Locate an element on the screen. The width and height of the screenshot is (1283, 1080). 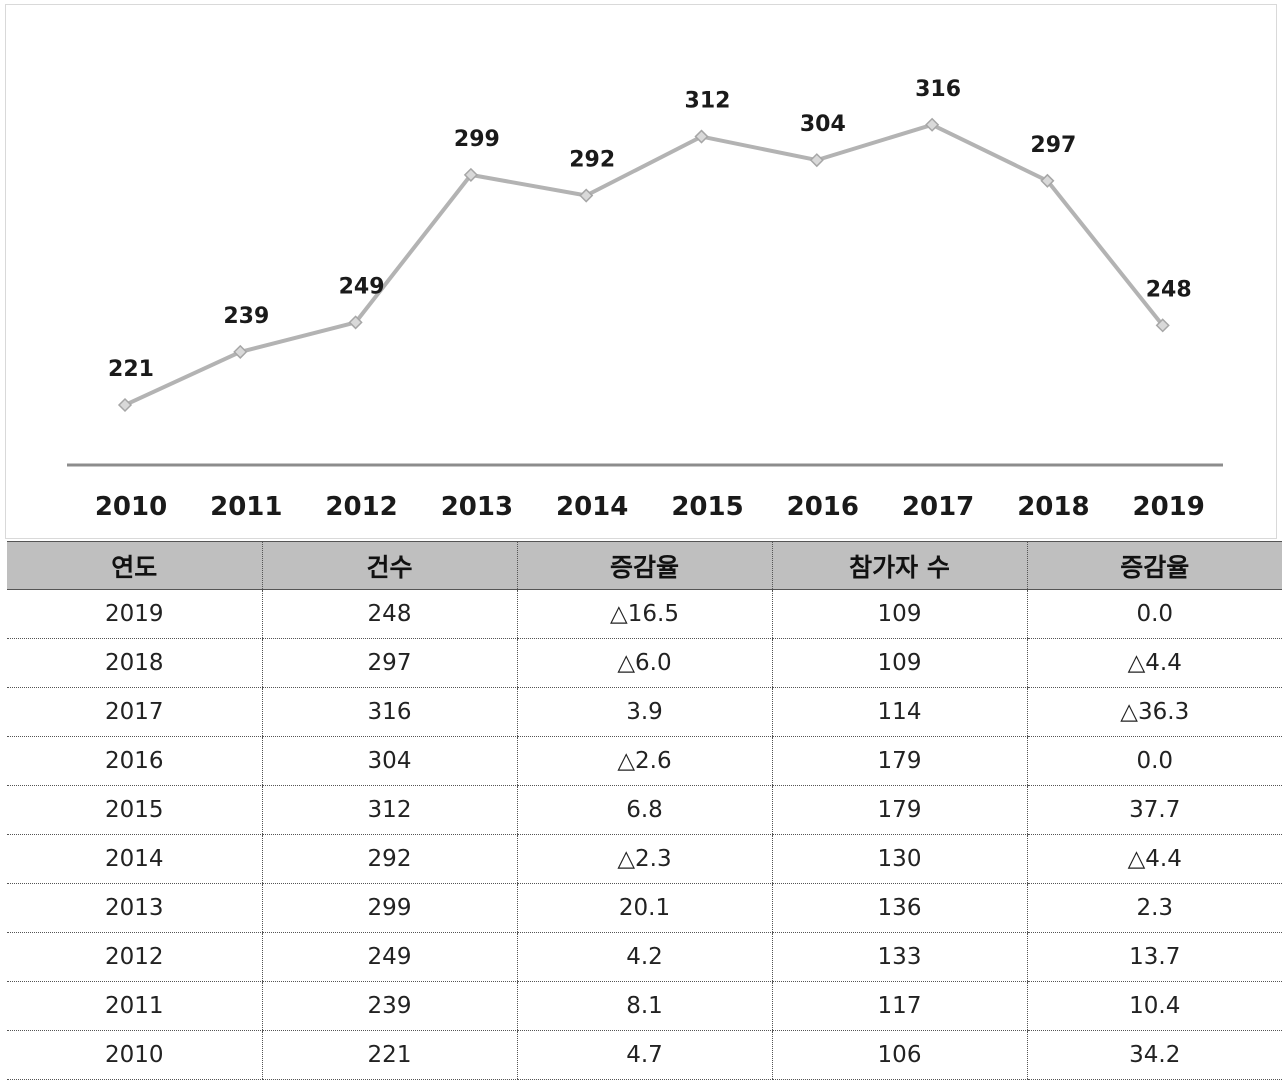
cell-year: 2010 is located at coordinates (134, 1055).